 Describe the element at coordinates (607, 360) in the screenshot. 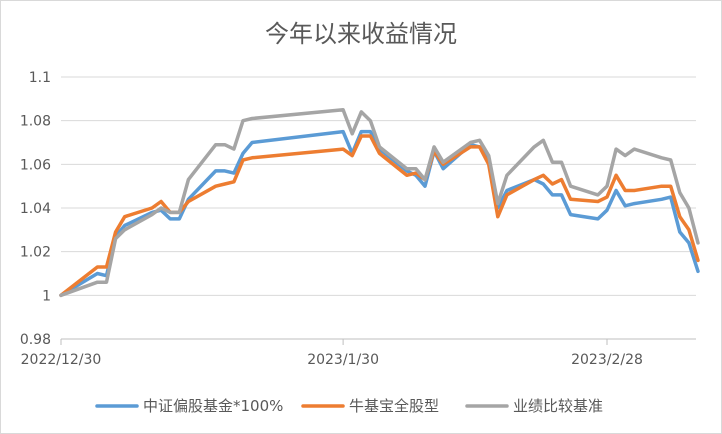

I see `x-tick-label: 2023/2/28` at that location.